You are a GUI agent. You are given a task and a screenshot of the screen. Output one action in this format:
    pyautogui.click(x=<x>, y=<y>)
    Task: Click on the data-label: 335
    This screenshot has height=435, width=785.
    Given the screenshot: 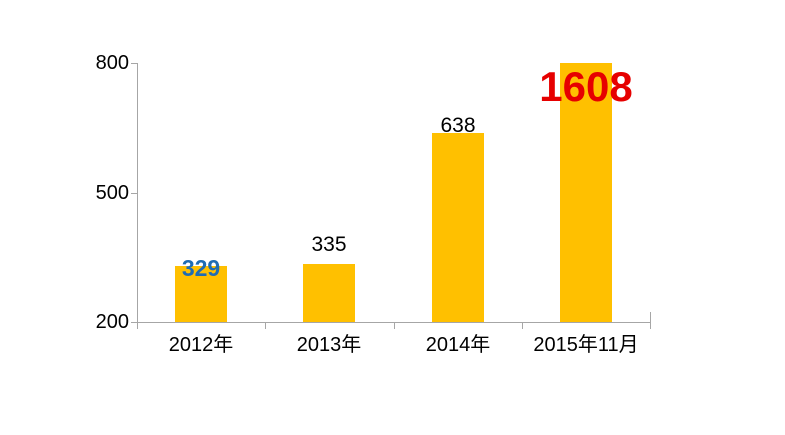 What is the action you would take?
    pyautogui.click(x=329, y=244)
    